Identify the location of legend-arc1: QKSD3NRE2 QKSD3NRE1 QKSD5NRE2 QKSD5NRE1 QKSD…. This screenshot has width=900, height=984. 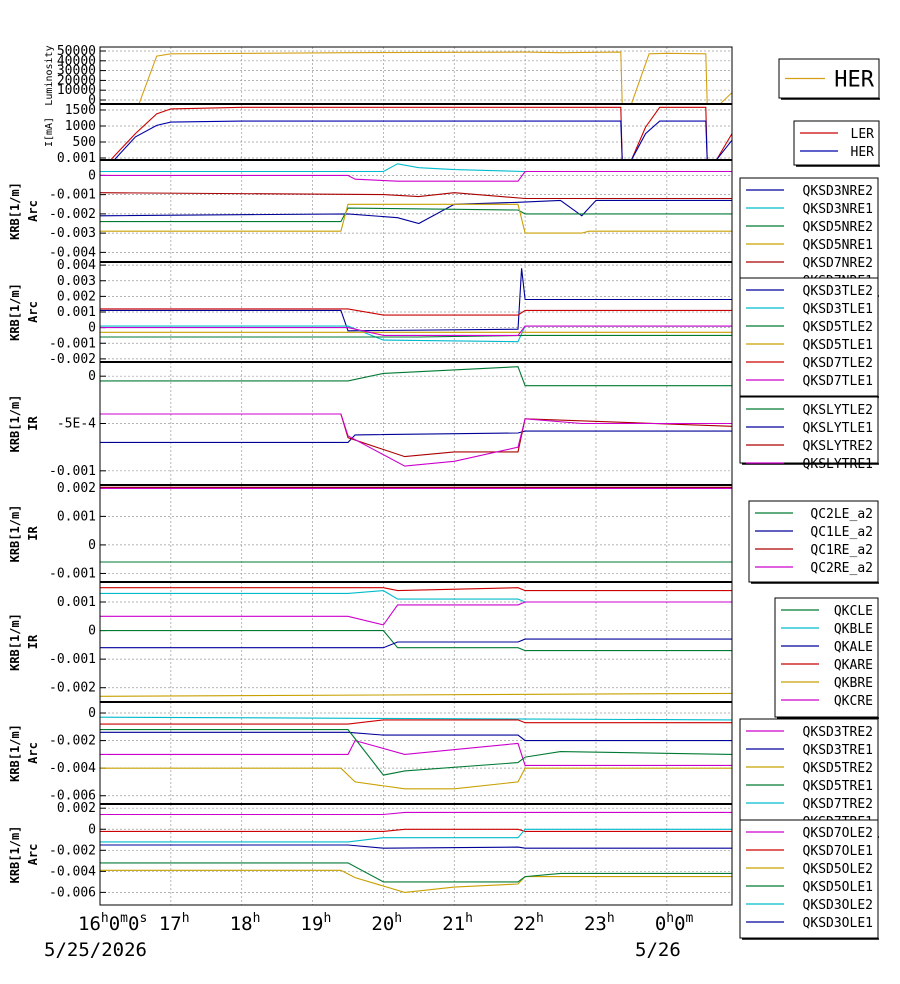
(809, 237).